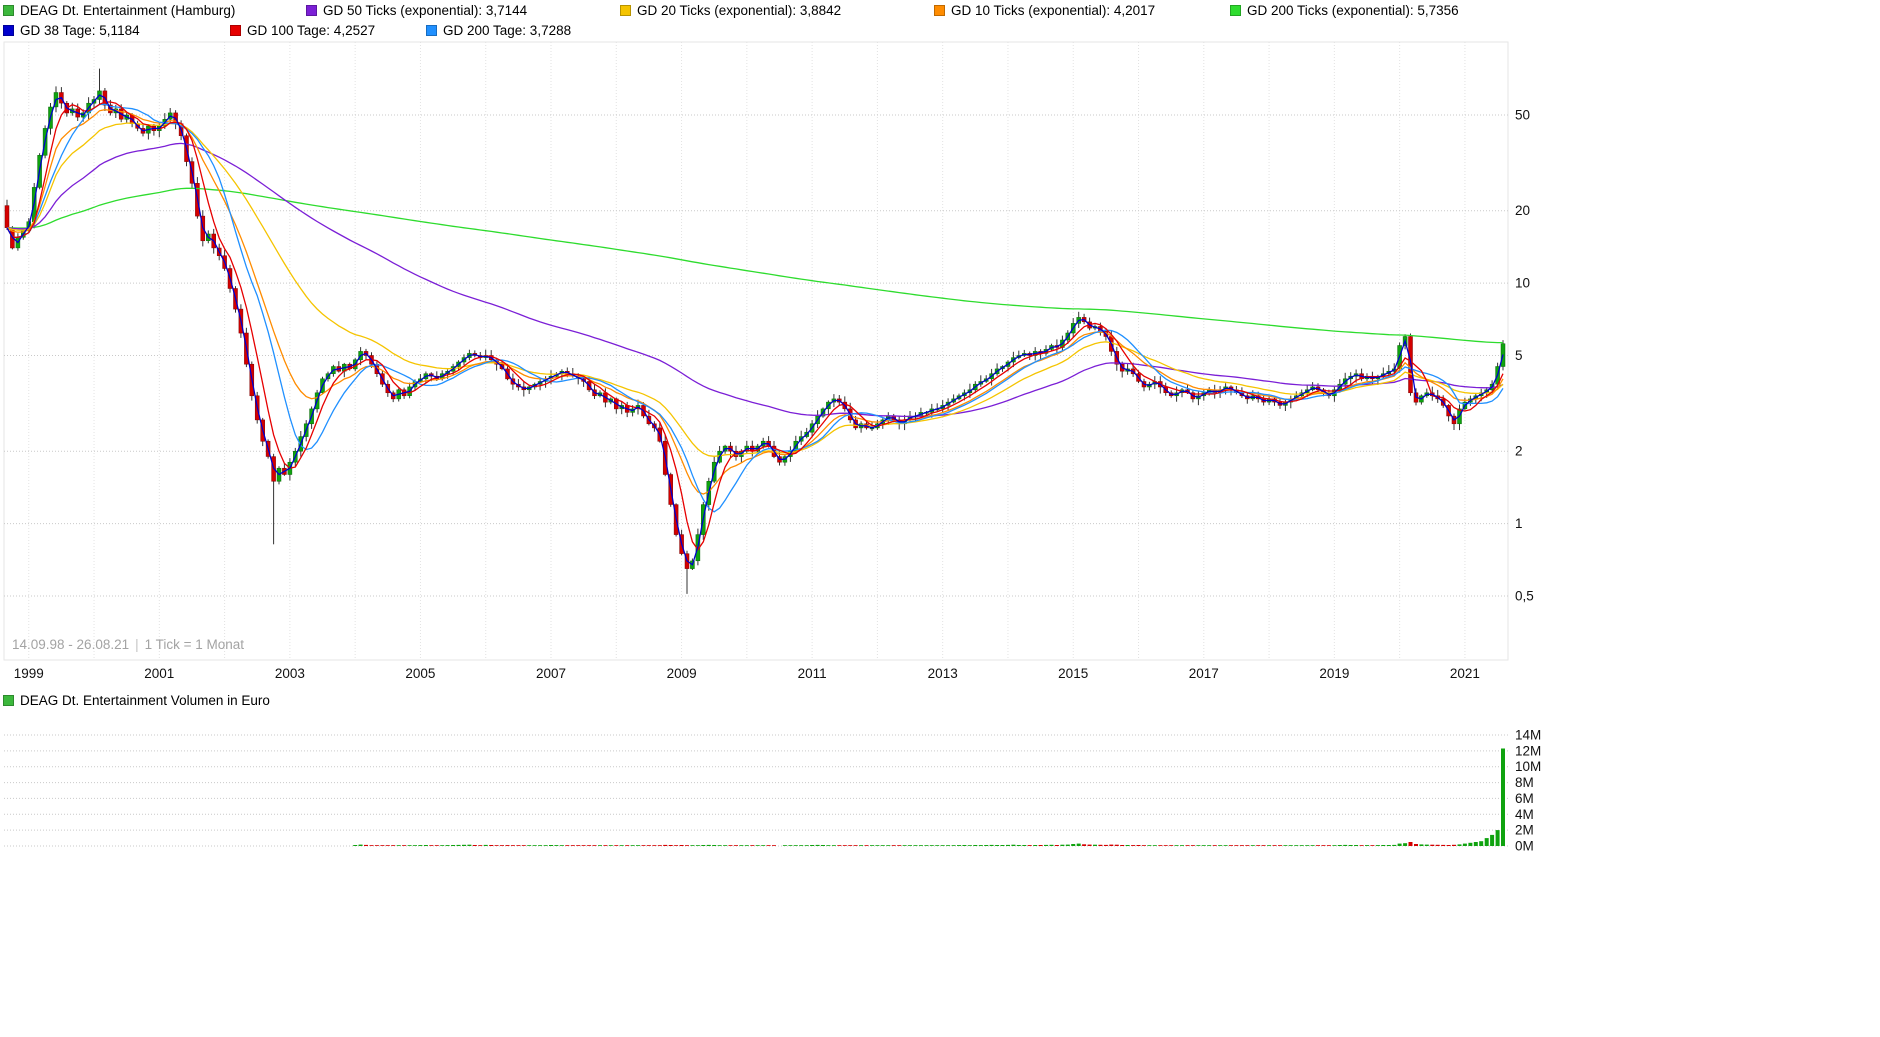 Image resolution: width=1880 pixels, height=1037 pixels. I want to click on price-axis-label: 2, so click(1519, 451).